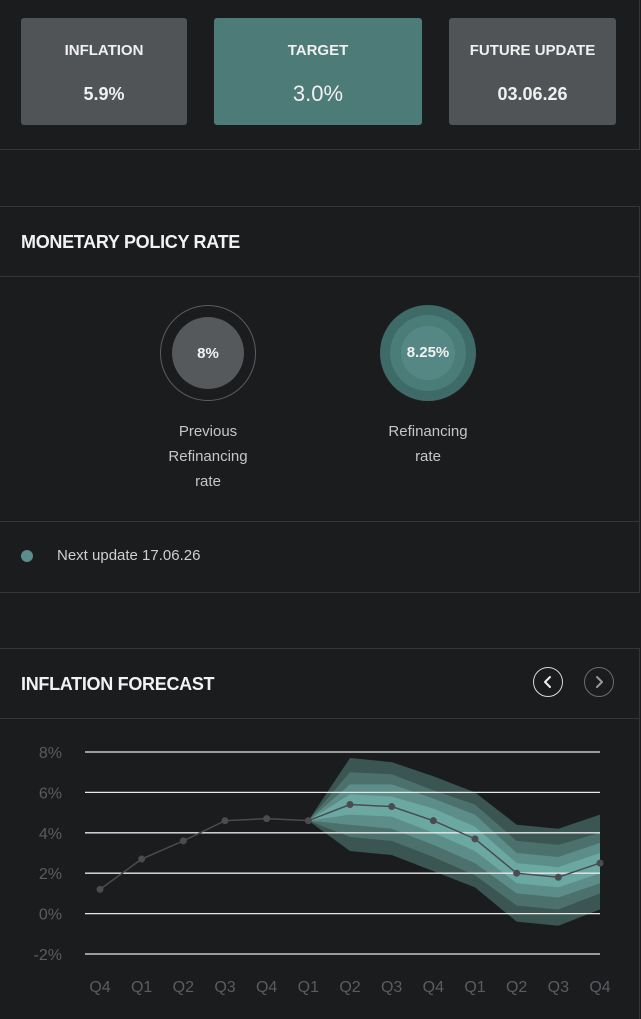 The height and width of the screenshot is (1019, 641). Describe the element at coordinates (208, 431) in the screenshot. I see `caption-line: Previous` at that location.